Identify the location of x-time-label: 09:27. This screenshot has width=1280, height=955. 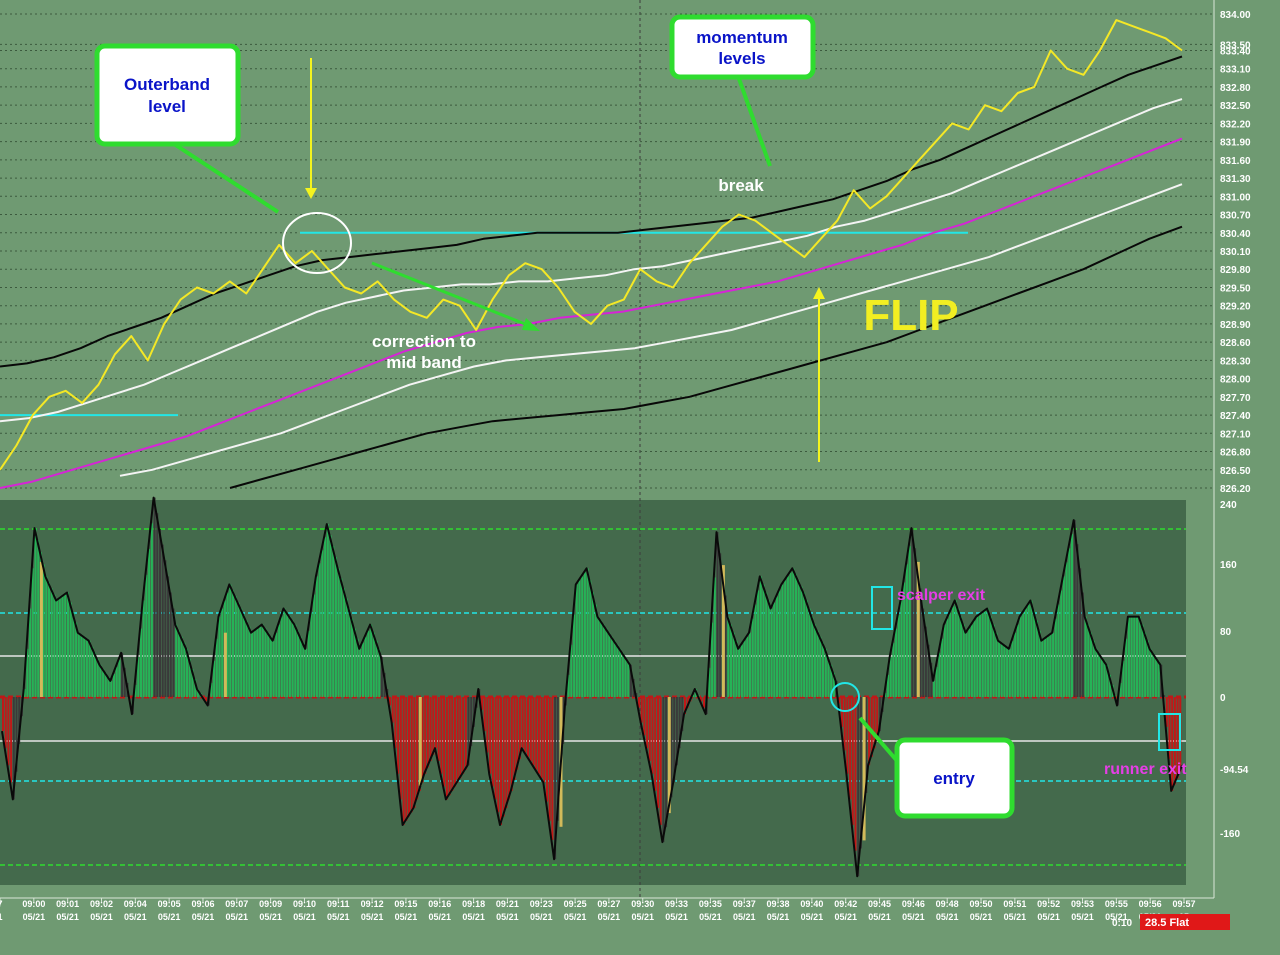
(608, 904).